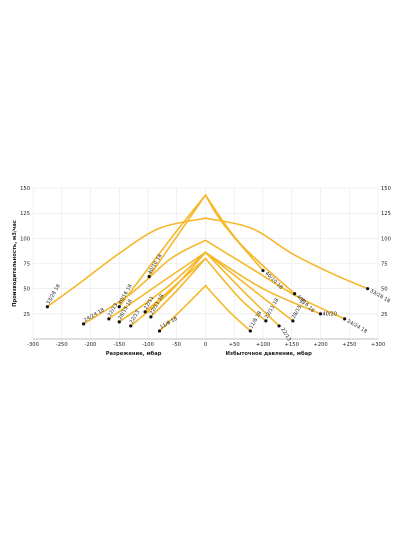 The width and height of the screenshot is (400, 539). What do you see at coordinates (62, 345) in the screenshot?
I see `x-tick-label: -250` at bounding box center [62, 345].